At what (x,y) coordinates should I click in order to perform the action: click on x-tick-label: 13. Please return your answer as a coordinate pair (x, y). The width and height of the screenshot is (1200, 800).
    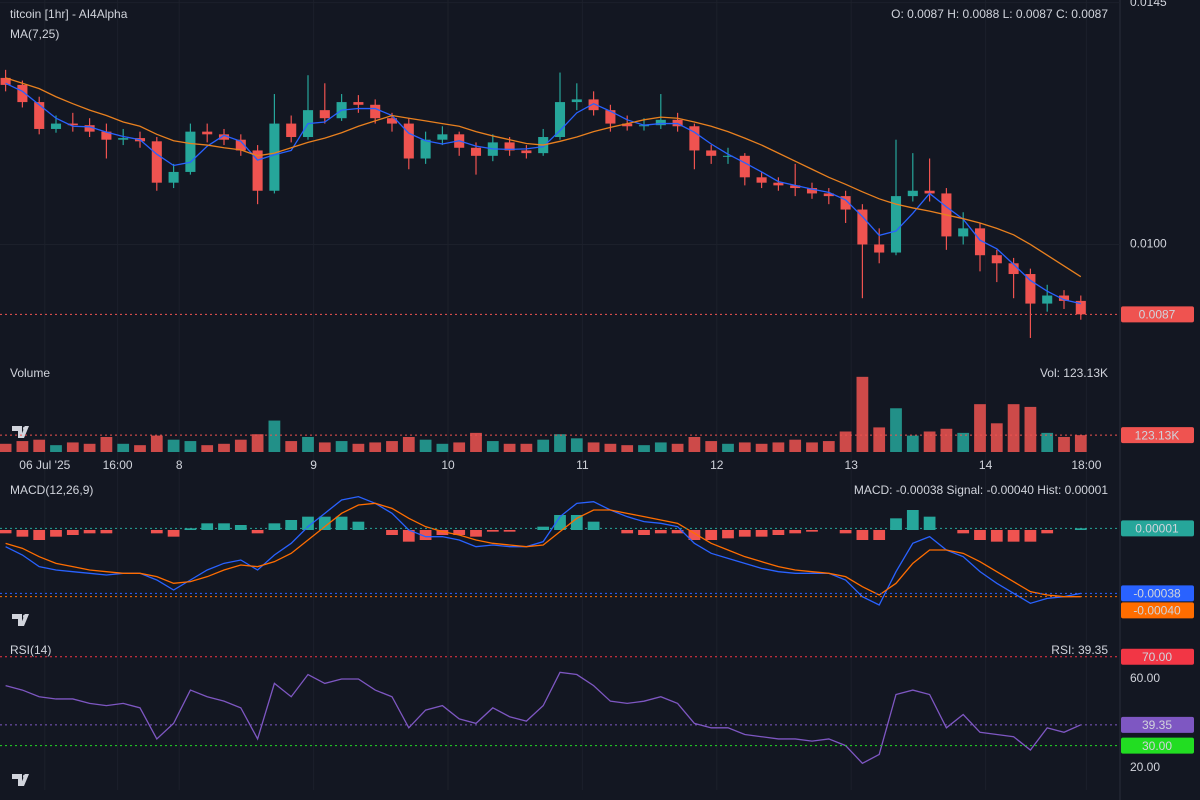
    Looking at the image, I should click on (852, 465).